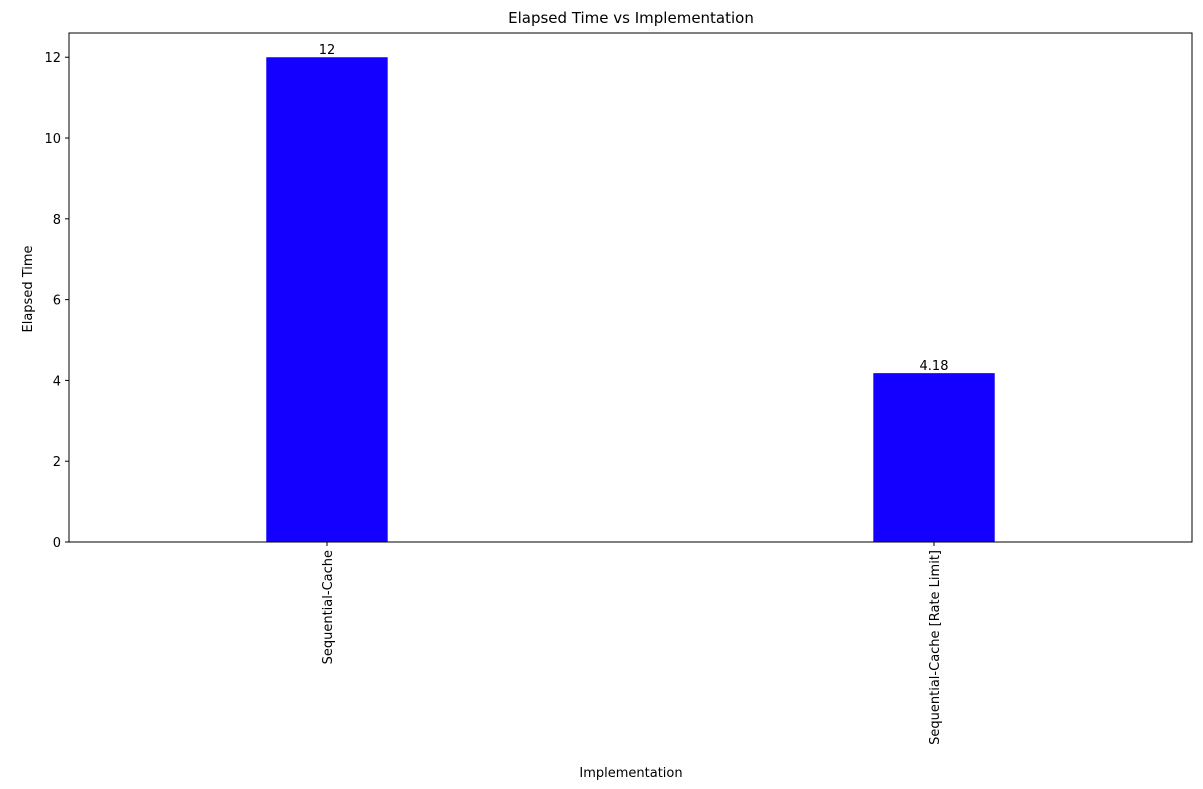 The width and height of the screenshot is (1203, 789). What do you see at coordinates (57, 543) in the screenshot?
I see `y-tick-label: 0` at bounding box center [57, 543].